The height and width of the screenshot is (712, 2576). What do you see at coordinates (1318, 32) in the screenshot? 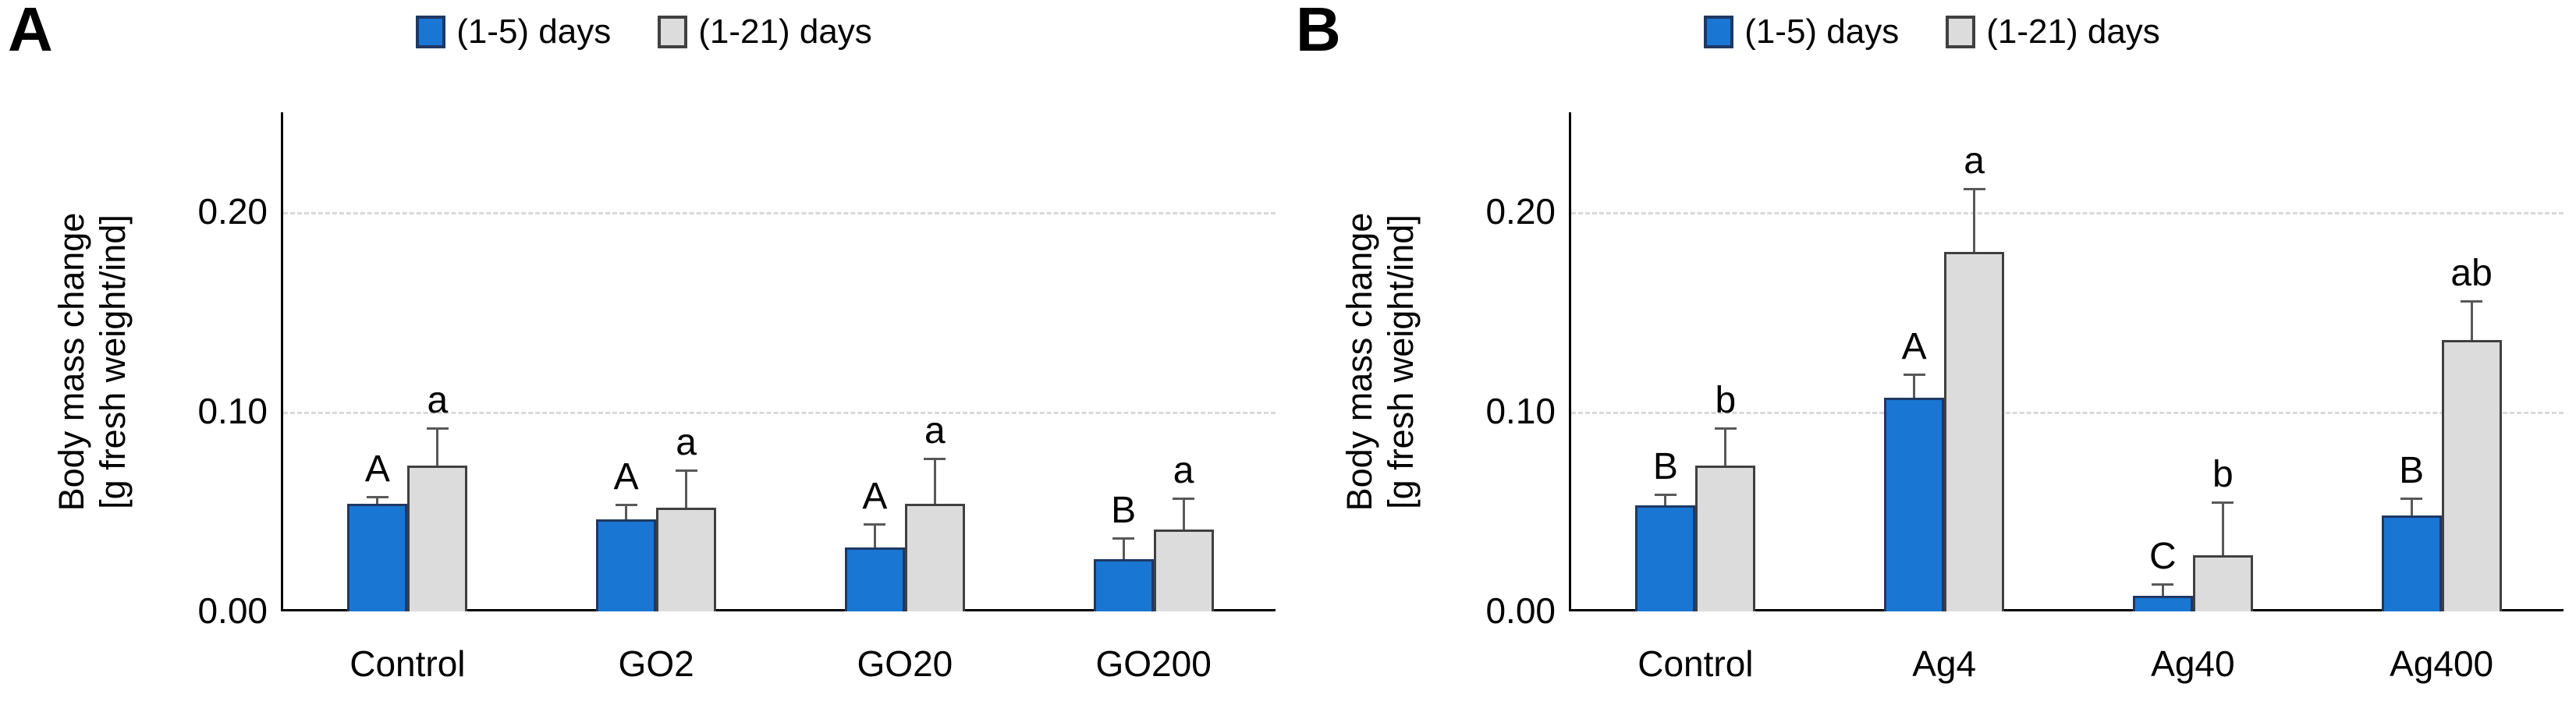
I see `panel-b-label: B` at bounding box center [1318, 32].